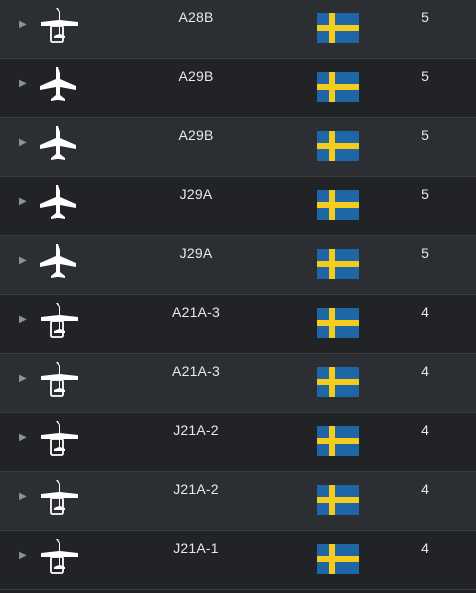 The image size is (476, 593). I want to click on table-row: ▶ J21A-1 4, so click(238, 560).